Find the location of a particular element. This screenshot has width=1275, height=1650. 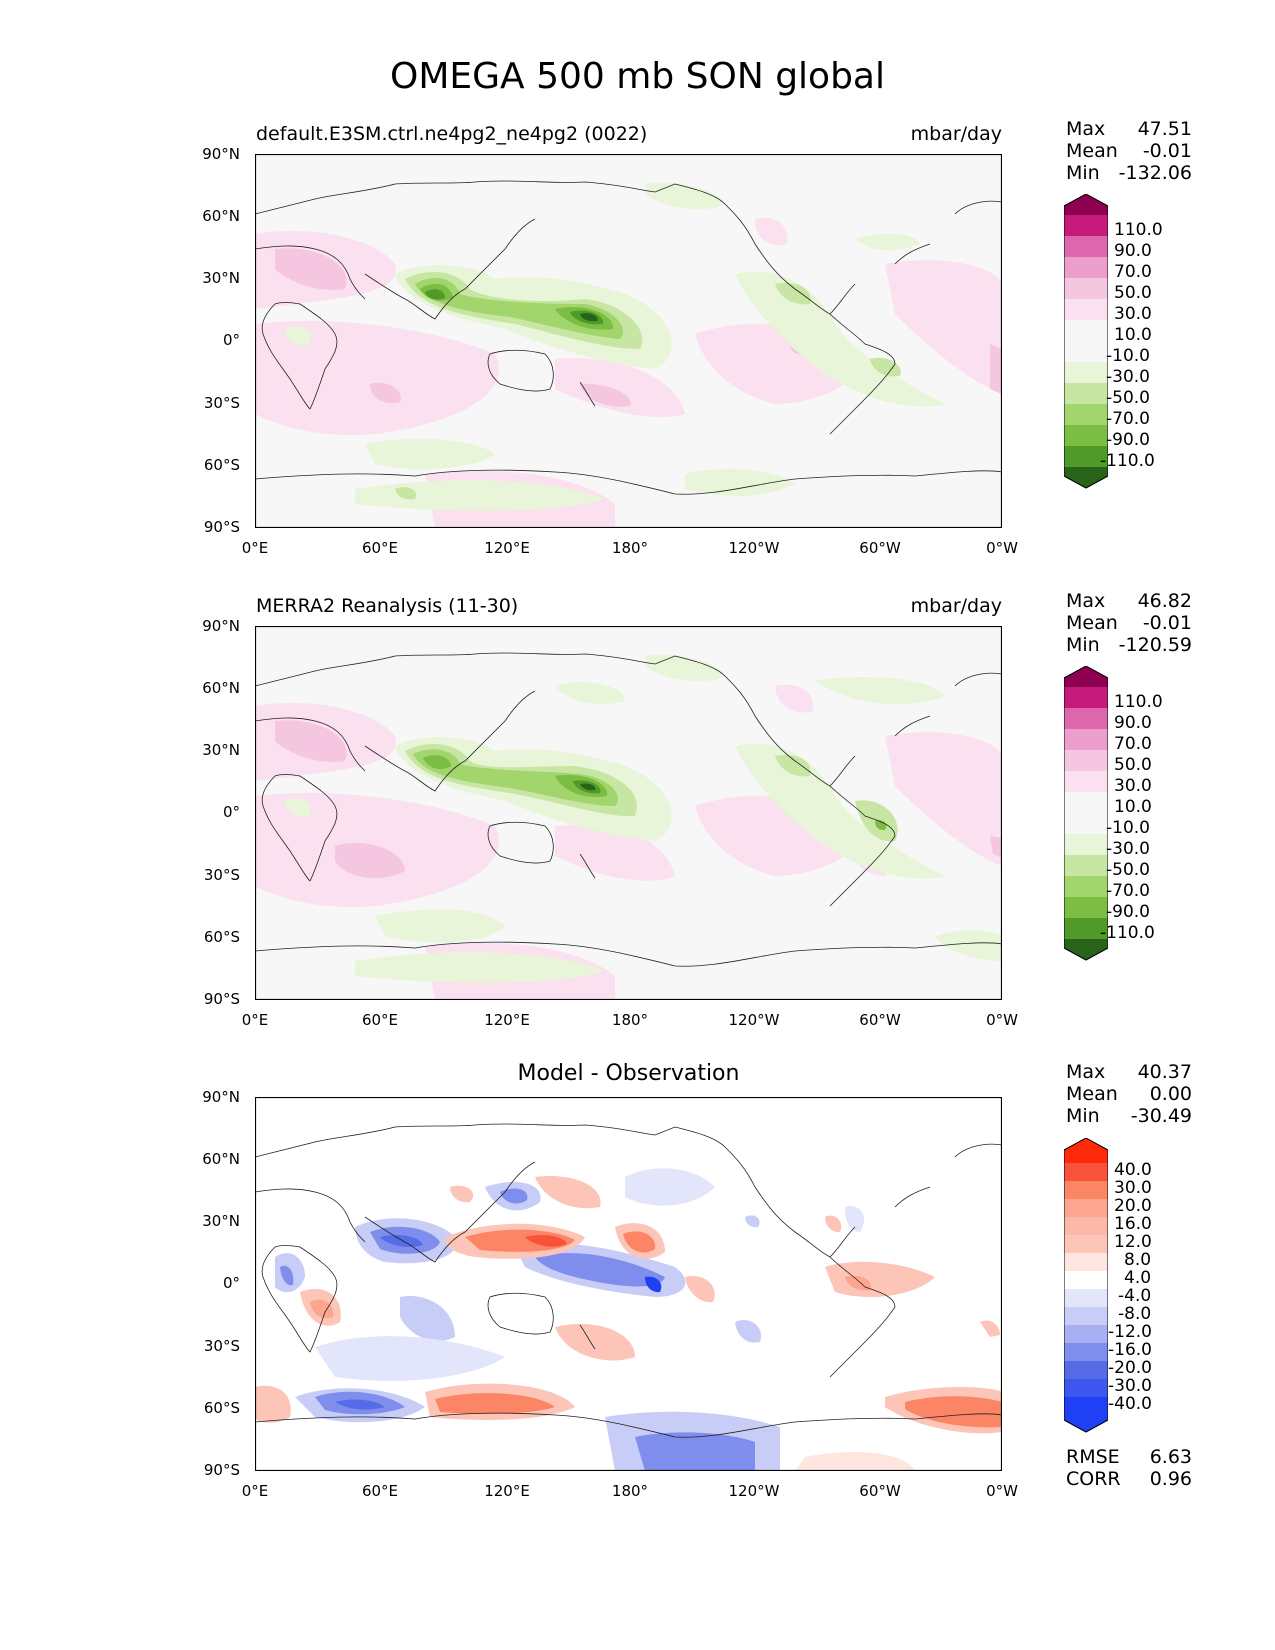

panel-3-rmse-label: RMSE is located at coordinates (1093, 1457).